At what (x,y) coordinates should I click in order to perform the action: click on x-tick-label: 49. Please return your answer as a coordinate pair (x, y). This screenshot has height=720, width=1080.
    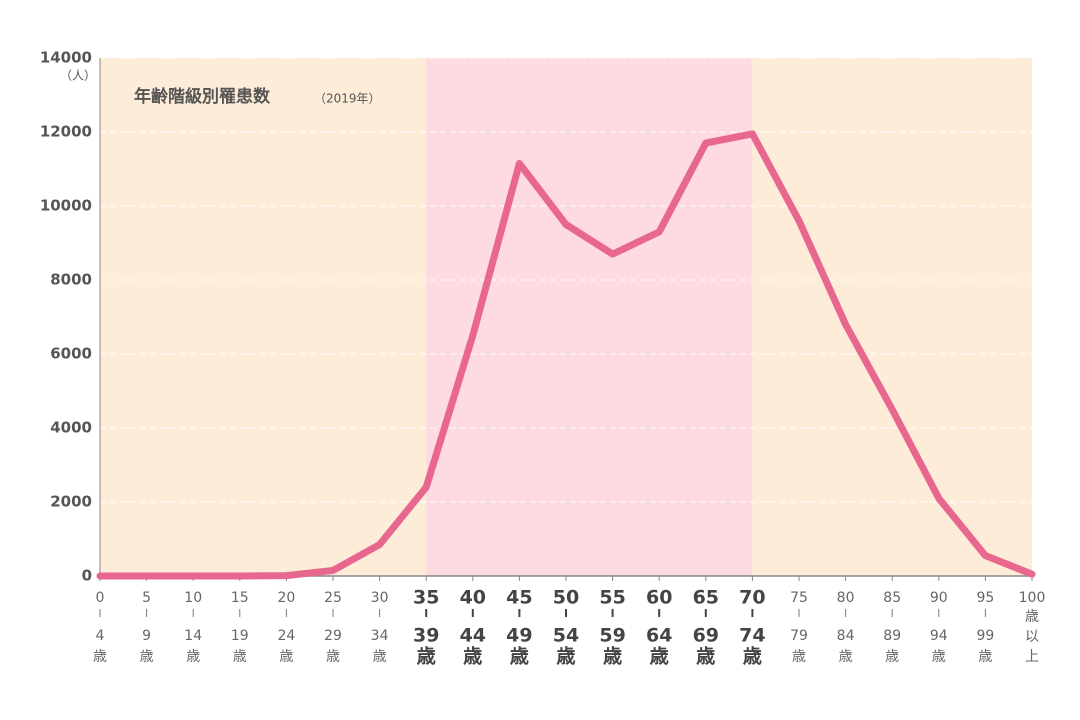
    Looking at the image, I should click on (519, 636).